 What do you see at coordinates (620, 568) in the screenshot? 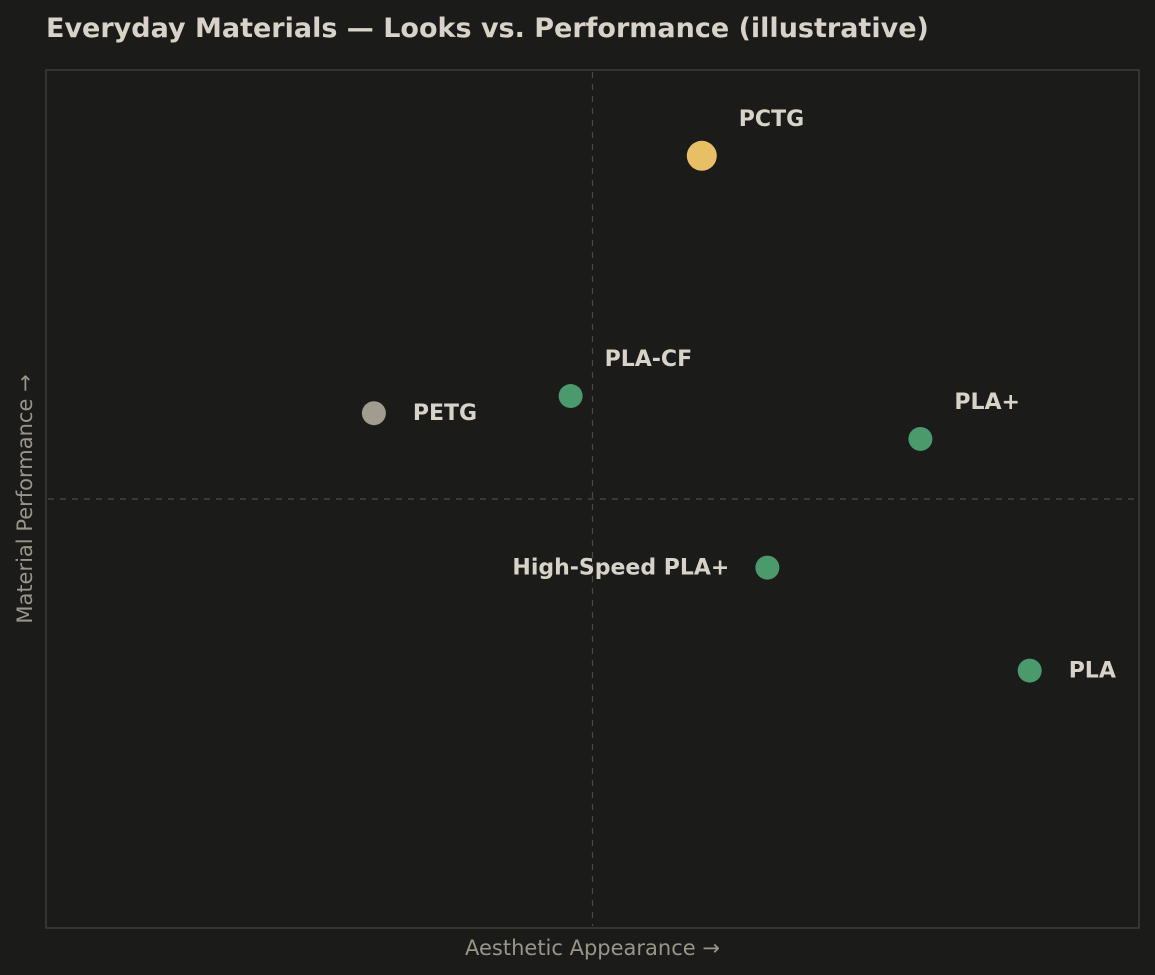
I see `point-label-high-speed-pla: High-Speed PLA+` at bounding box center [620, 568].